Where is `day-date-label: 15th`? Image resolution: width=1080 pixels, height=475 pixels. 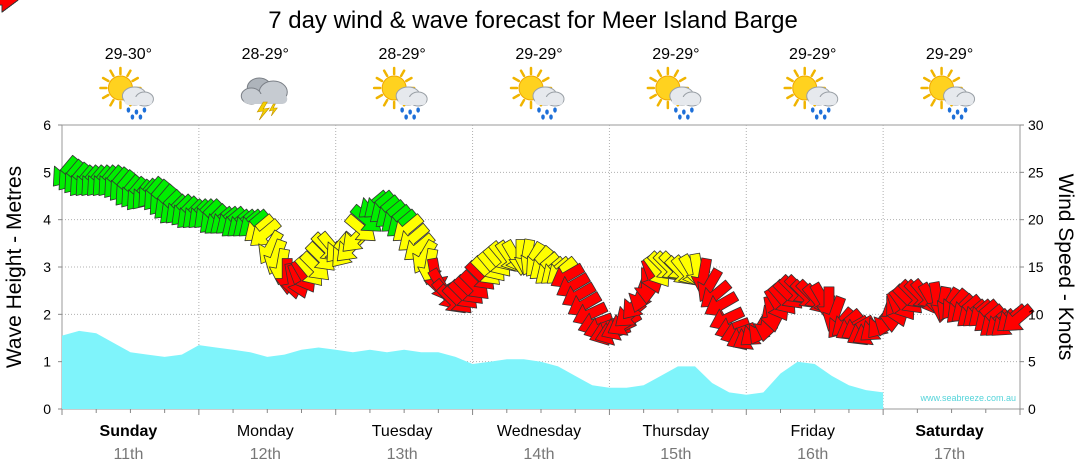
day-date-label: 15th is located at coordinates (675, 454).